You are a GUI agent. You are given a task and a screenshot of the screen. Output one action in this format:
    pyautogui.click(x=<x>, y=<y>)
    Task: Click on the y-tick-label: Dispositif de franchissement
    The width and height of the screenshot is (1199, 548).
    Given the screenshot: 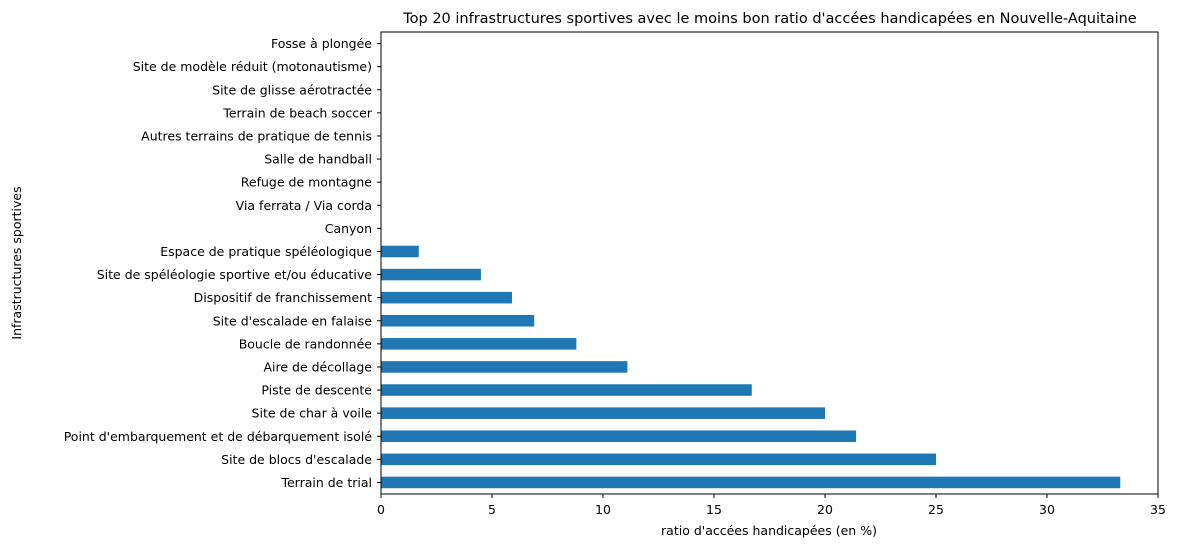 What is the action you would take?
    pyautogui.click(x=283, y=297)
    